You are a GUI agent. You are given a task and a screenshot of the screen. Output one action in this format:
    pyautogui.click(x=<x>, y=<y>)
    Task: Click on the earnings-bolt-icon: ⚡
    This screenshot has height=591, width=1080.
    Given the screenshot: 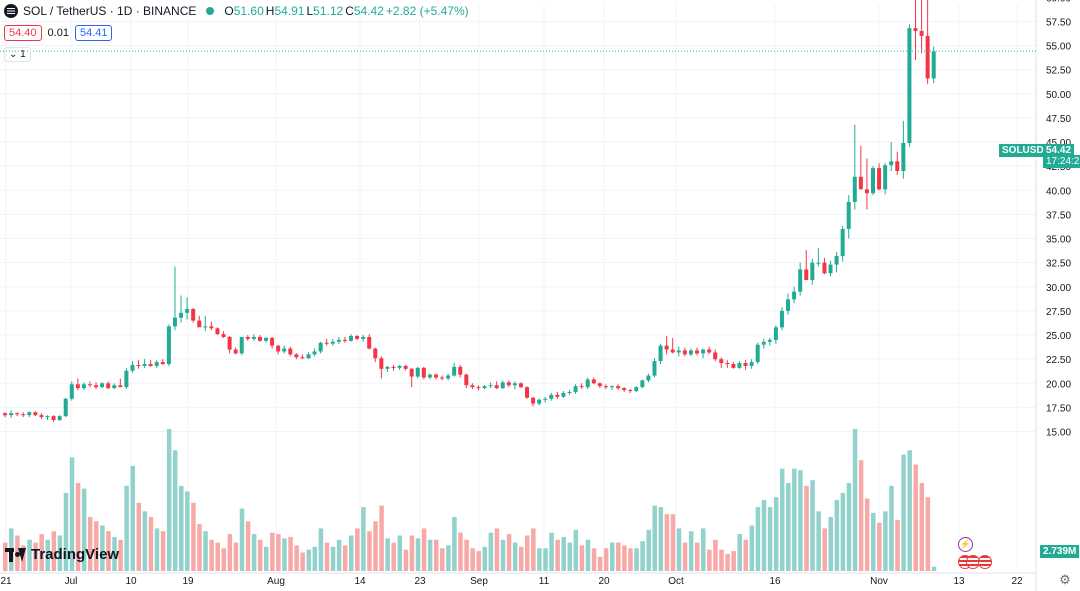 What is the action you would take?
    pyautogui.click(x=965, y=544)
    